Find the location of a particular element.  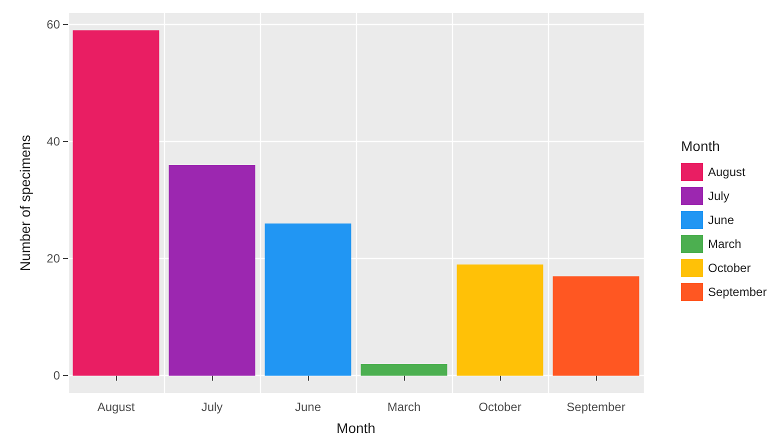

x-axis-title: Month is located at coordinates (356, 428).